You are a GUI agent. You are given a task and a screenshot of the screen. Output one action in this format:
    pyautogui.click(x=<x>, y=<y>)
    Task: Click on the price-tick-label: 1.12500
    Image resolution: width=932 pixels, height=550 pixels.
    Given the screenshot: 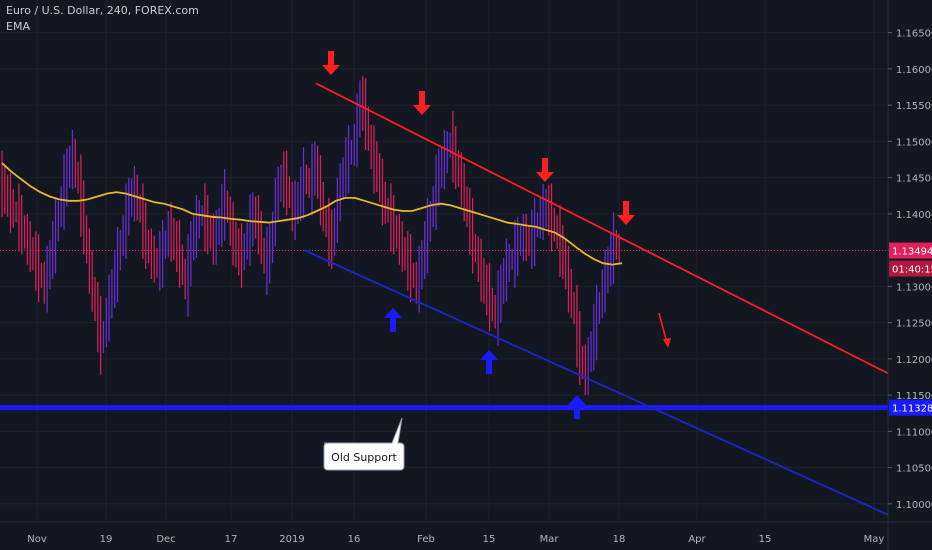 What is the action you would take?
    pyautogui.click(x=914, y=324)
    